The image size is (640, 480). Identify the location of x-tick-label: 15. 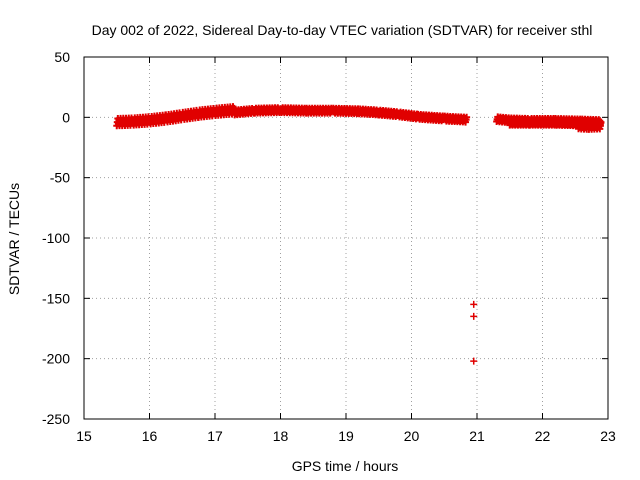
(84, 436).